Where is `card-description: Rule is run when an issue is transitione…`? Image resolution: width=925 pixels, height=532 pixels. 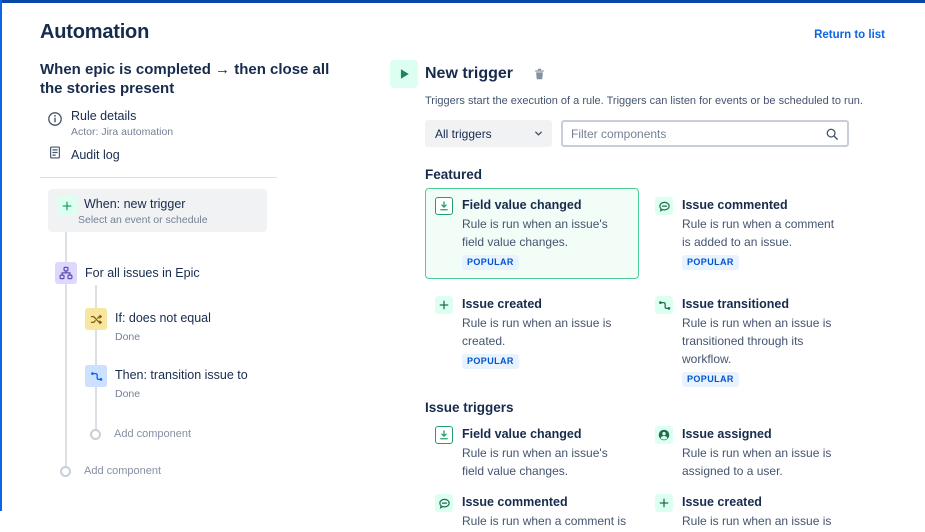 card-description: Rule is run when an issue is transitione… is located at coordinates (757, 341).